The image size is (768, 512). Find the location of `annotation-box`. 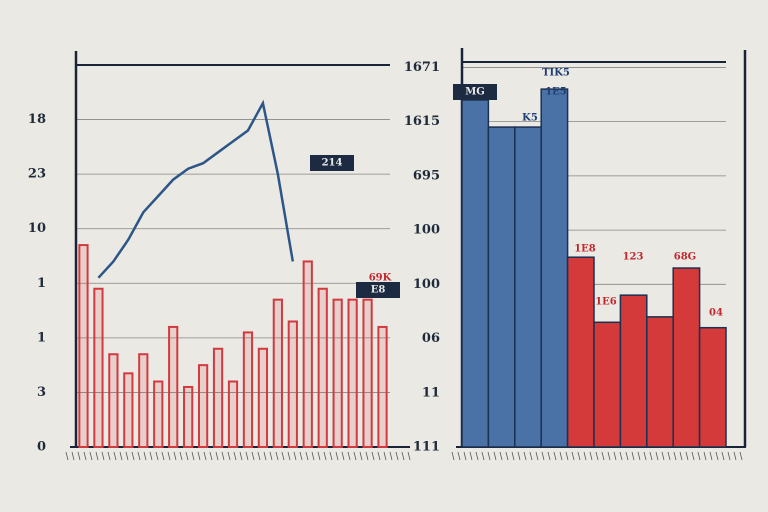

annotation-box is located at coordinates (378, 290).